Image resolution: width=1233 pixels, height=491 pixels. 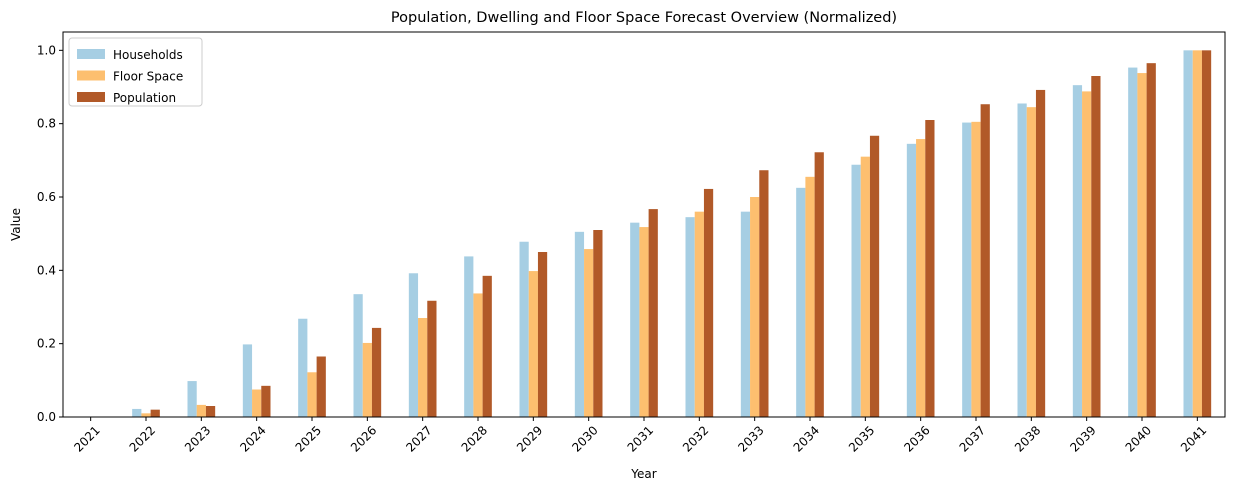 What do you see at coordinates (1027, 438) in the screenshot?
I see `x-tick-label: 2038` at bounding box center [1027, 438].